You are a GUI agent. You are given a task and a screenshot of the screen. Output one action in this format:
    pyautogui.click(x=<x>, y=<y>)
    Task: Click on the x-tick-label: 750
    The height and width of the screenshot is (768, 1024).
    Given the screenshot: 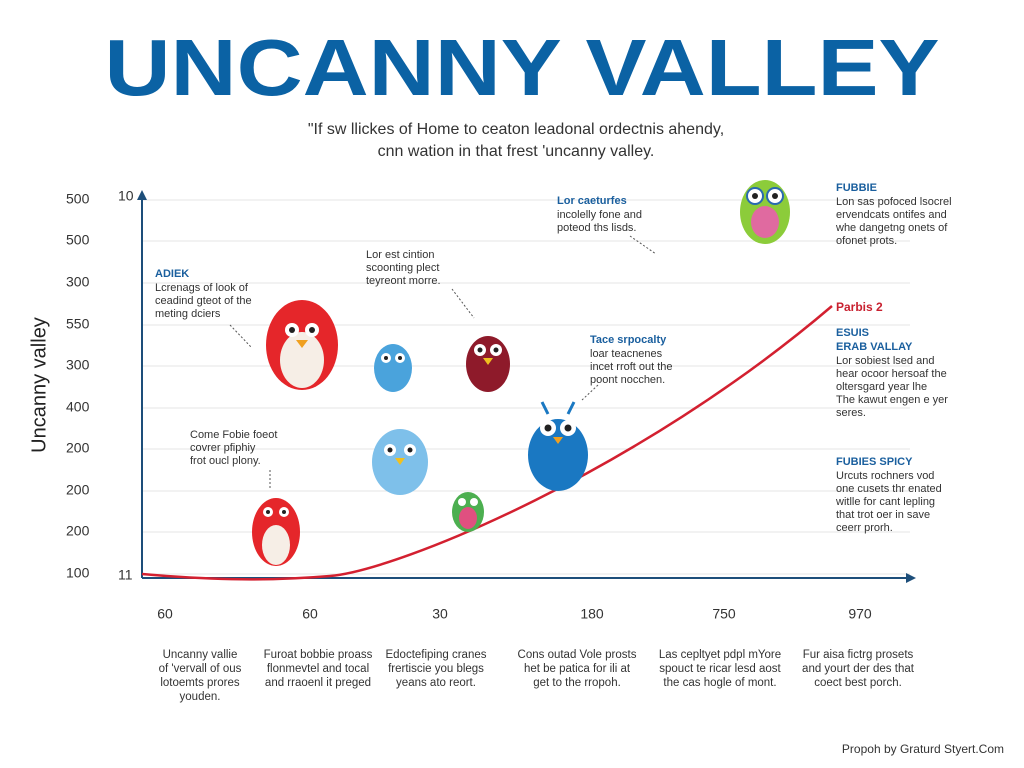 What is the action you would take?
    pyautogui.click(x=724, y=614)
    